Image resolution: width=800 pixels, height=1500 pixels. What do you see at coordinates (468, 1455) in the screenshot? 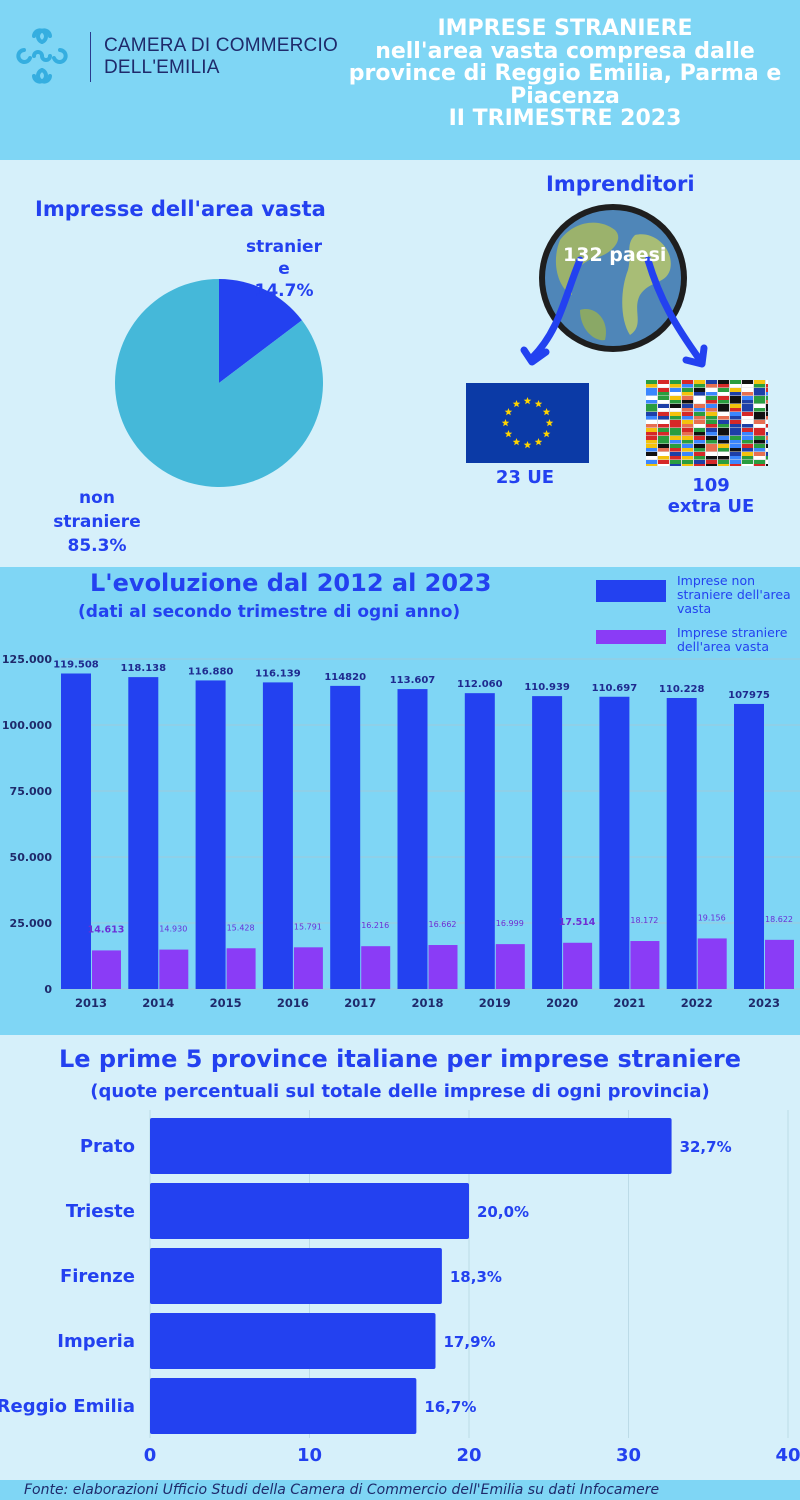
I see `x-tick-label: 20` at bounding box center [468, 1455].